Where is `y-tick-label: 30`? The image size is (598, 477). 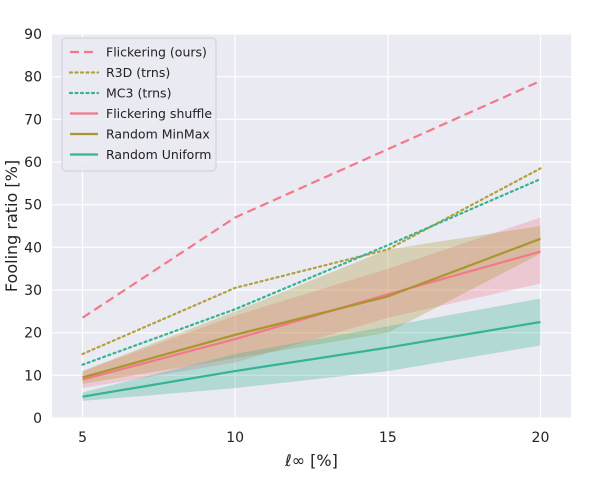
y-tick-label: 30 is located at coordinates (33, 291).